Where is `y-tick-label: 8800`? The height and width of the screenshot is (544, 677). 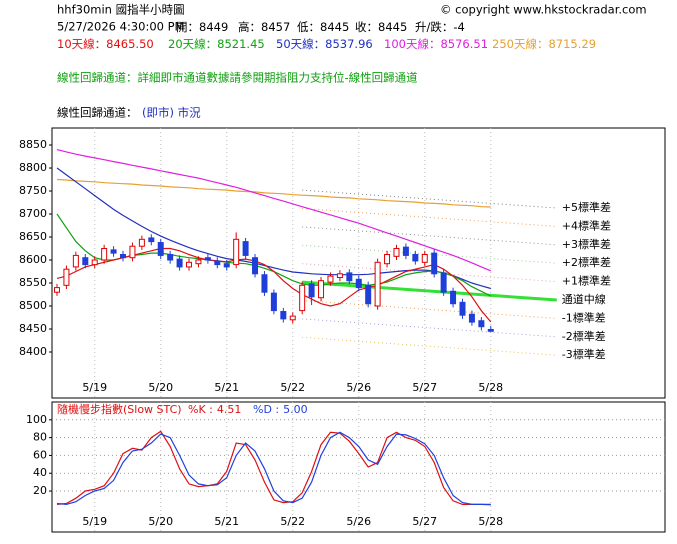 y-tick-label: 8800 is located at coordinates (33, 167).